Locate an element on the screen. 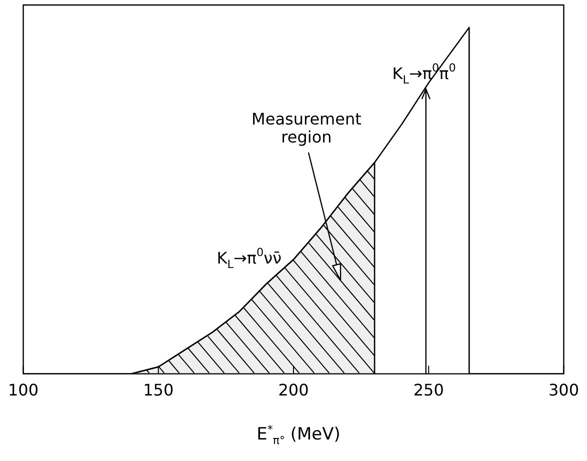 The width and height of the screenshot is (587, 461). x-tick-label: 150 is located at coordinates (158, 390).